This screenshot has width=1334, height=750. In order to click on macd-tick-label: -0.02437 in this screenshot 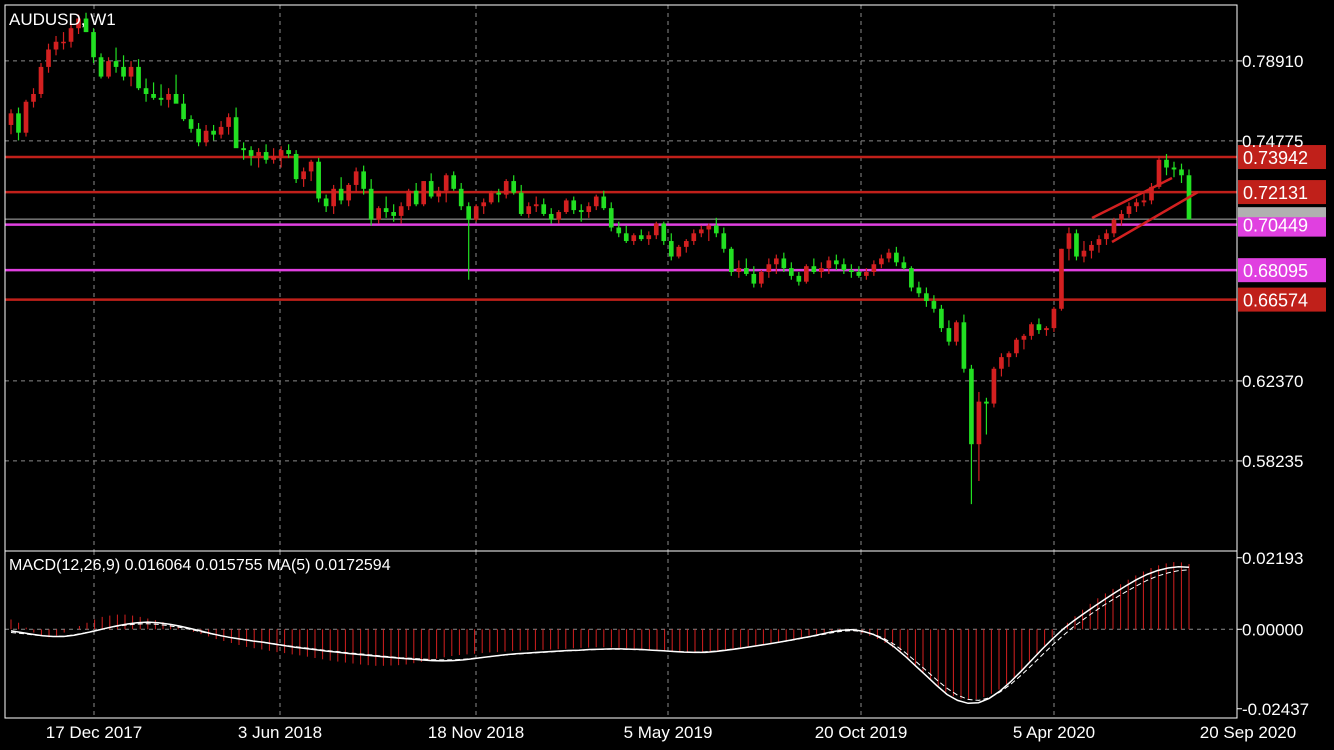, I will do `click(1275, 709)`.